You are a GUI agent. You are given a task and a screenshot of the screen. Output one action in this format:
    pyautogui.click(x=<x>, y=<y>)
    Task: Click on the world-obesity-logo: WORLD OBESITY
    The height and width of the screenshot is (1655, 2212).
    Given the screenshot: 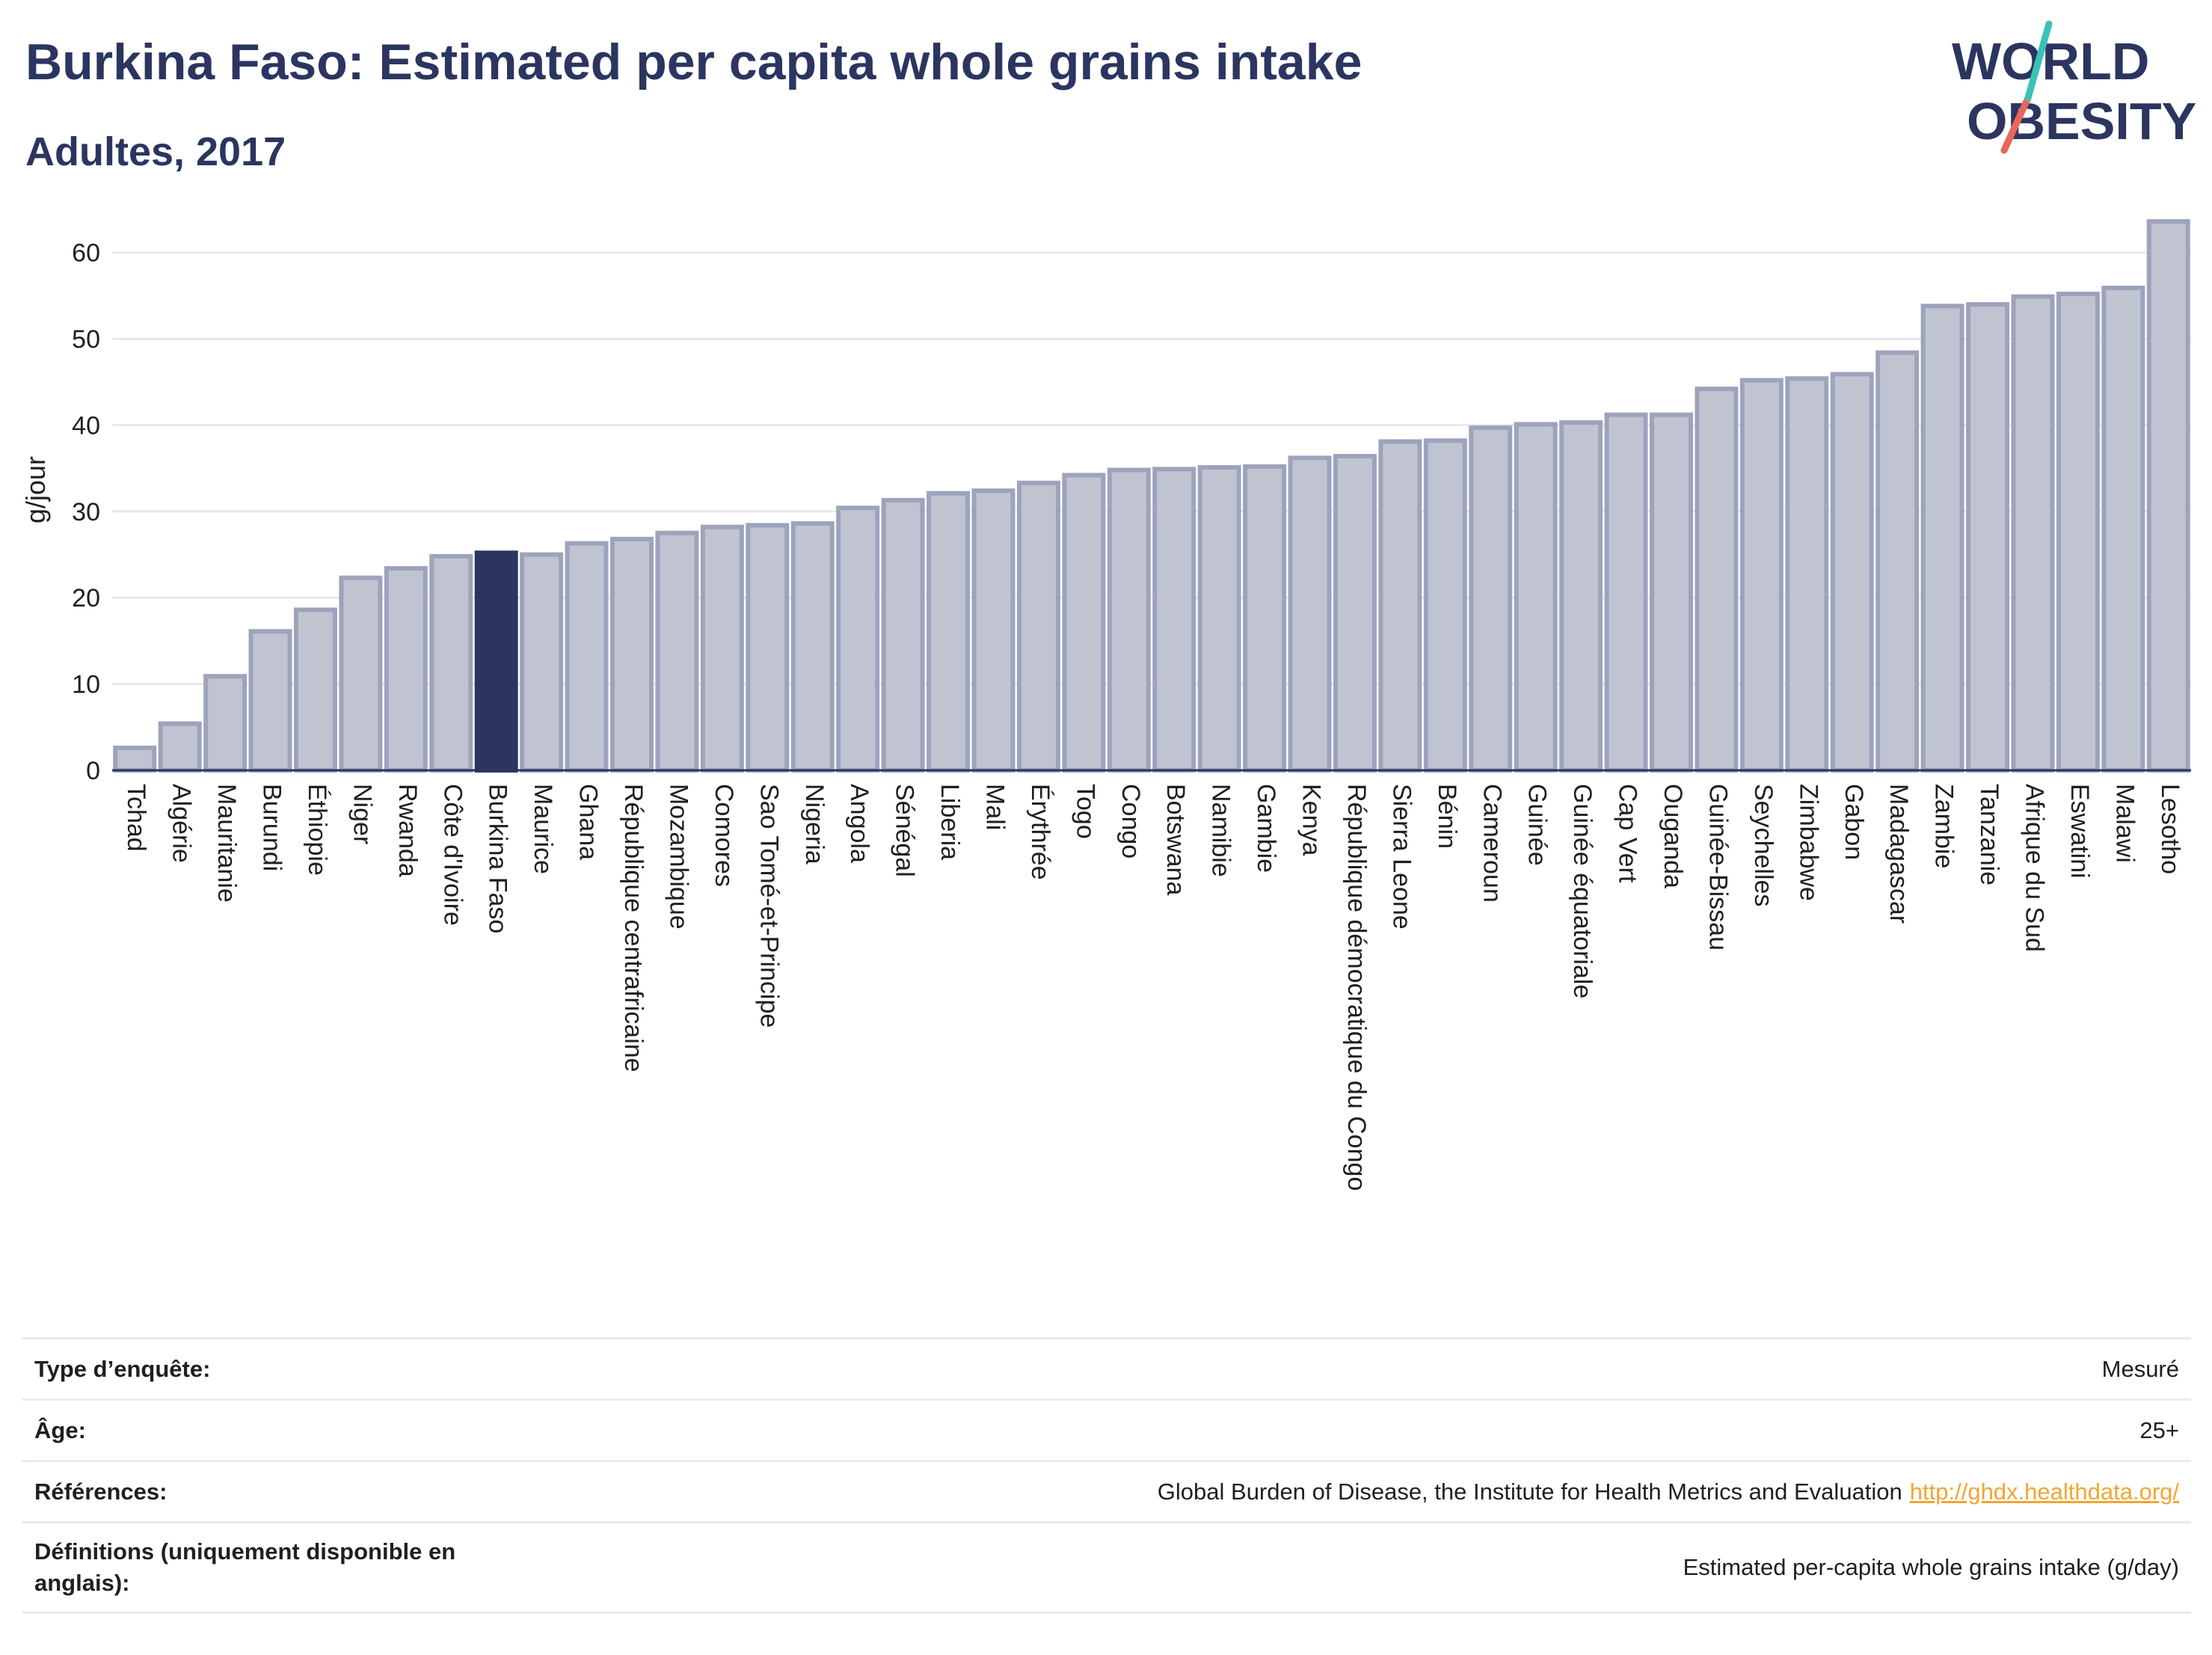 What is the action you would take?
    pyautogui.click(x=2070, y=91)
    